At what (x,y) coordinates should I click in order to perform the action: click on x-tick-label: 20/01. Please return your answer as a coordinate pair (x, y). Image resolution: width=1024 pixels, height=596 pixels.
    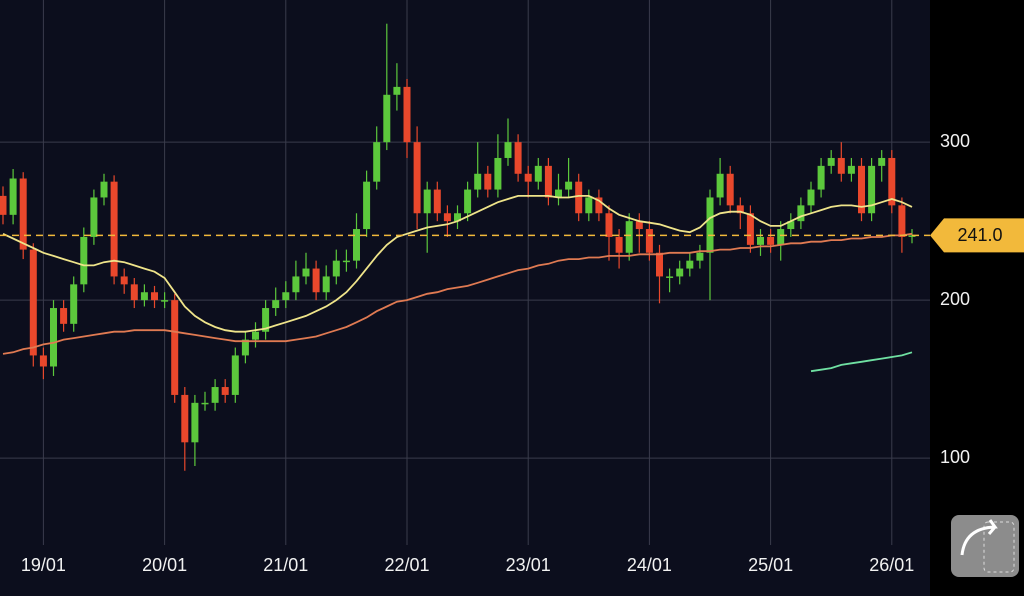
    Looking at the image, I should click on (164, 565).